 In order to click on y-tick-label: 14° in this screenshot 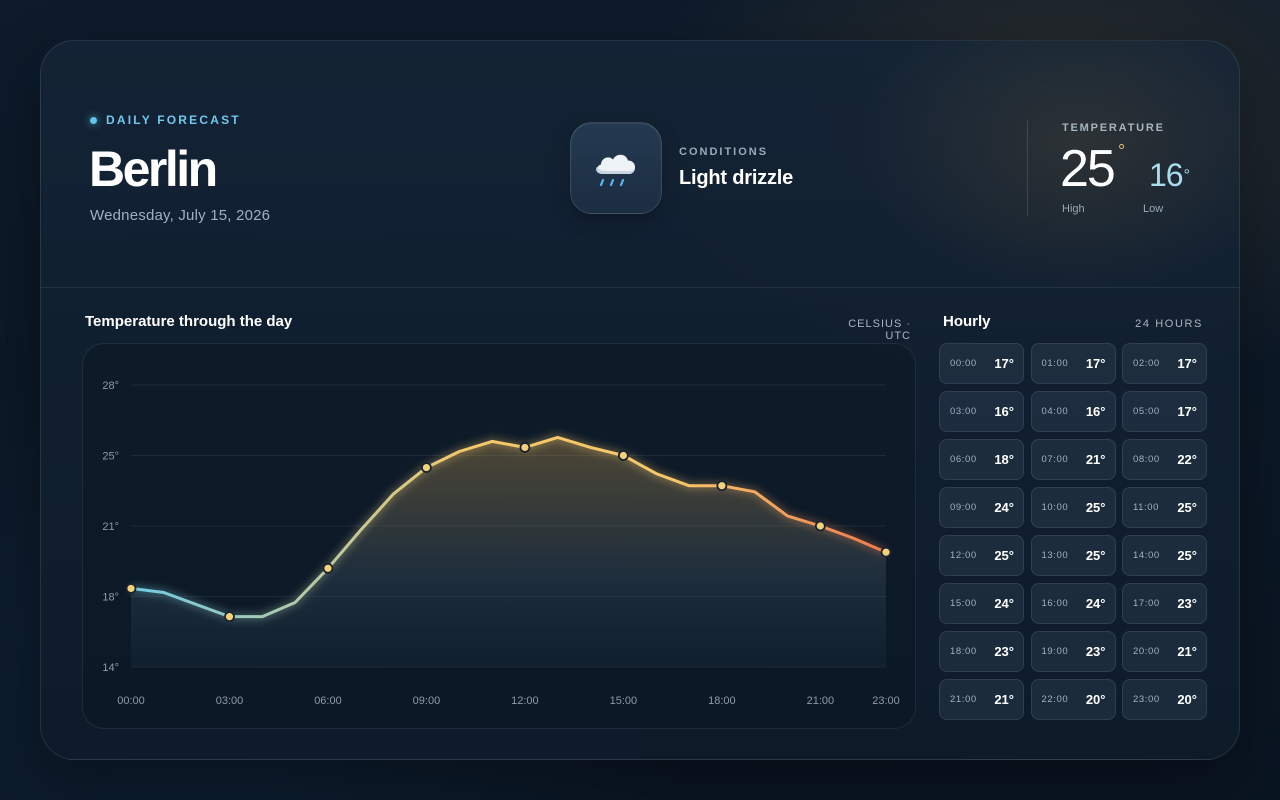, I will do `click(110, 668)`.